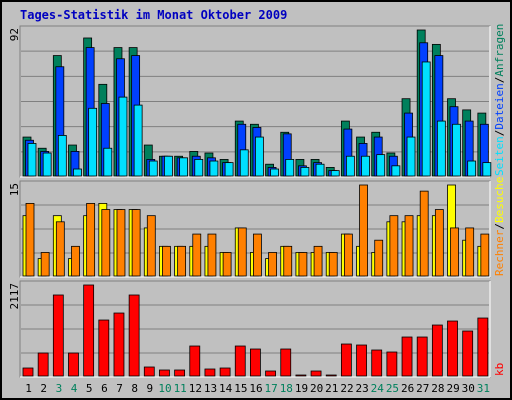 The image size is (512, 400). What do you see at coordinates (392, 388) in the screenshot?
I see `x-tick-label: 25` at bounding box center [392, 388].